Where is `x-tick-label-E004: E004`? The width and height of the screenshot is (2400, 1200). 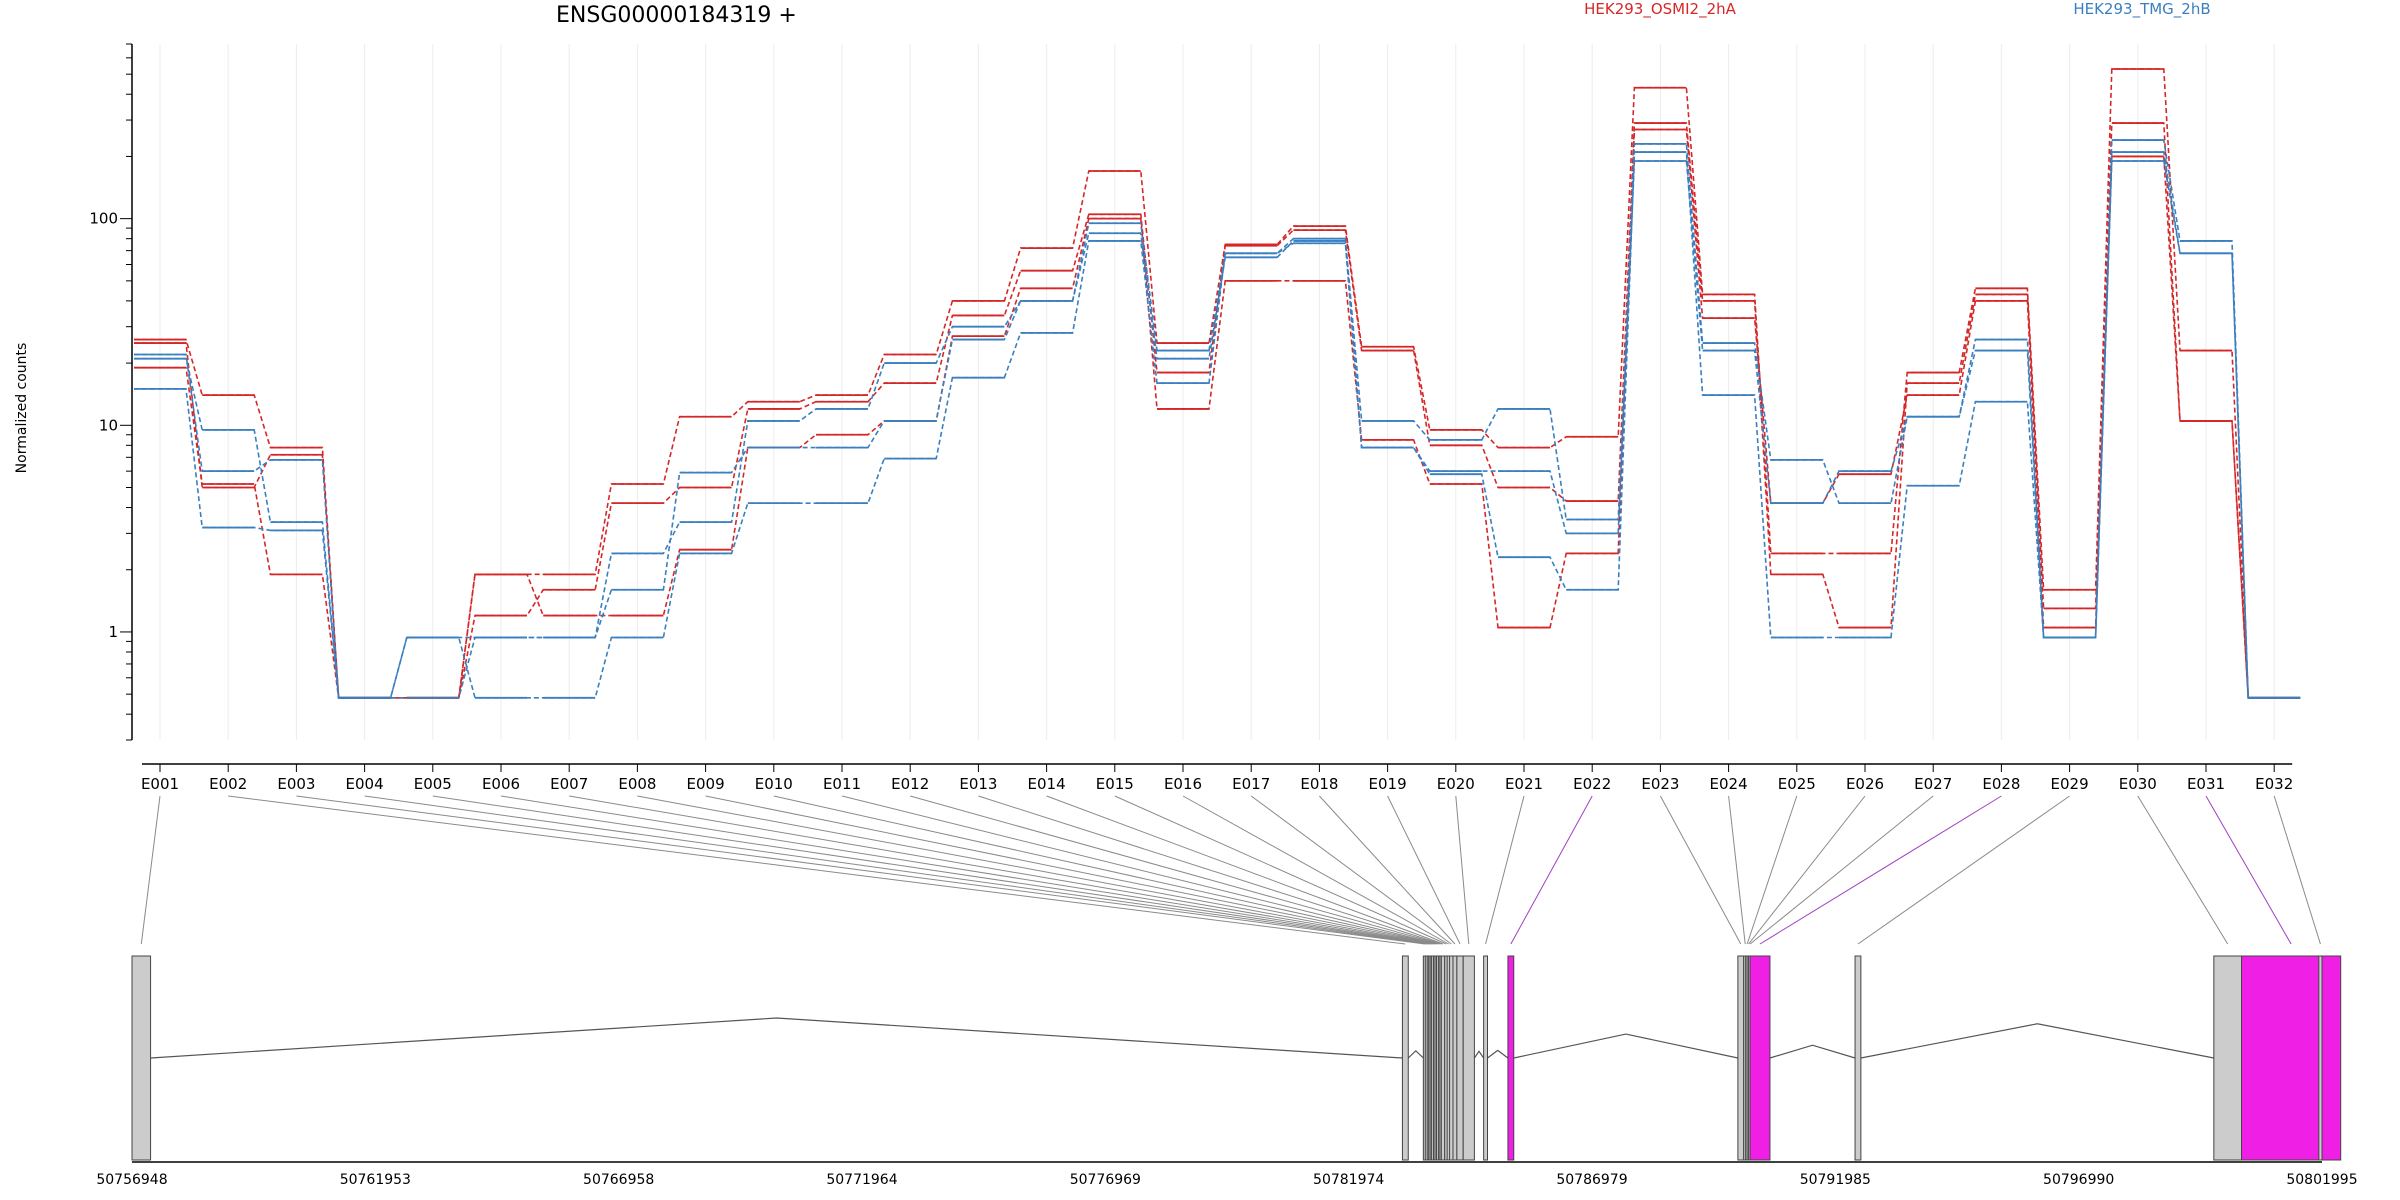
x-tick-label-E004: E004 is located at coordinates (365, 784).